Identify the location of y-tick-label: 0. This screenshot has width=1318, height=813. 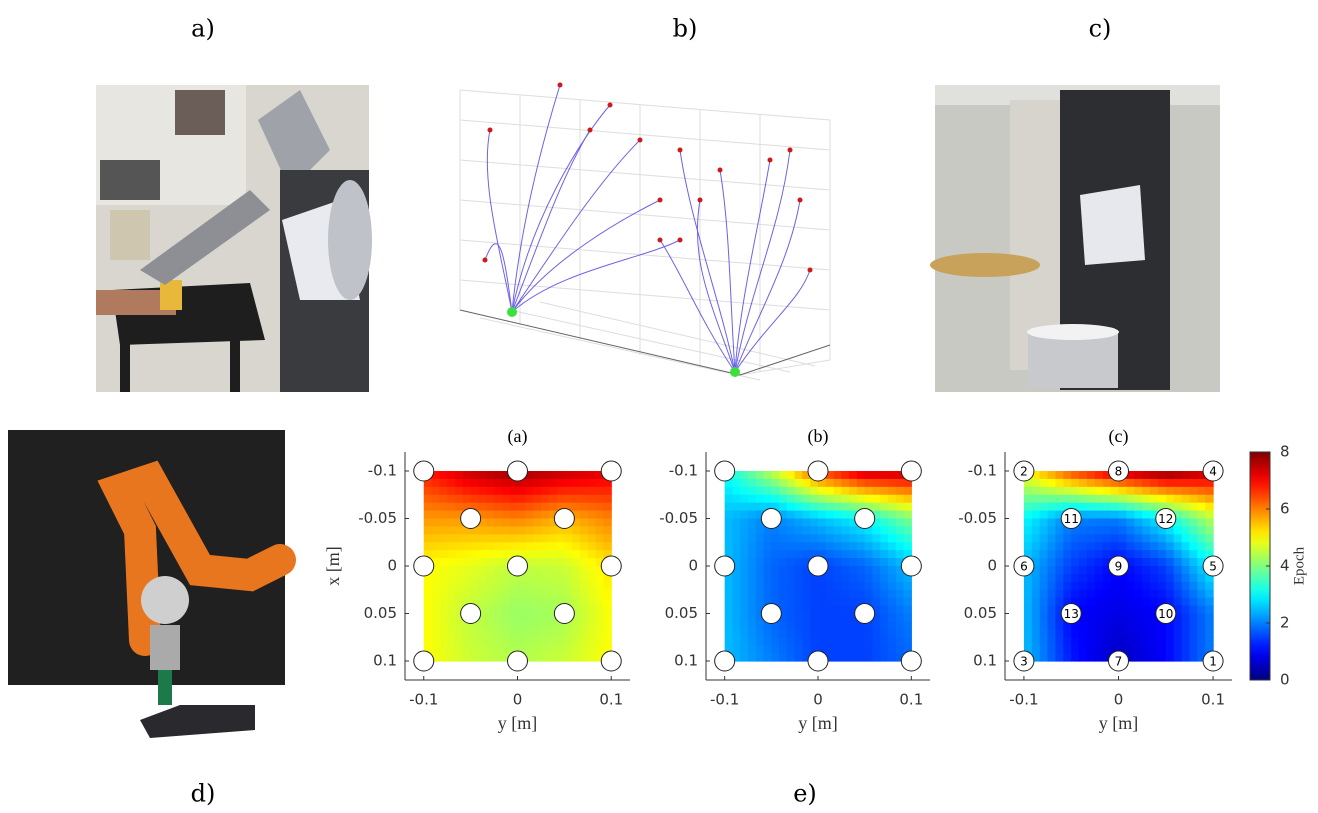
(992, 566).